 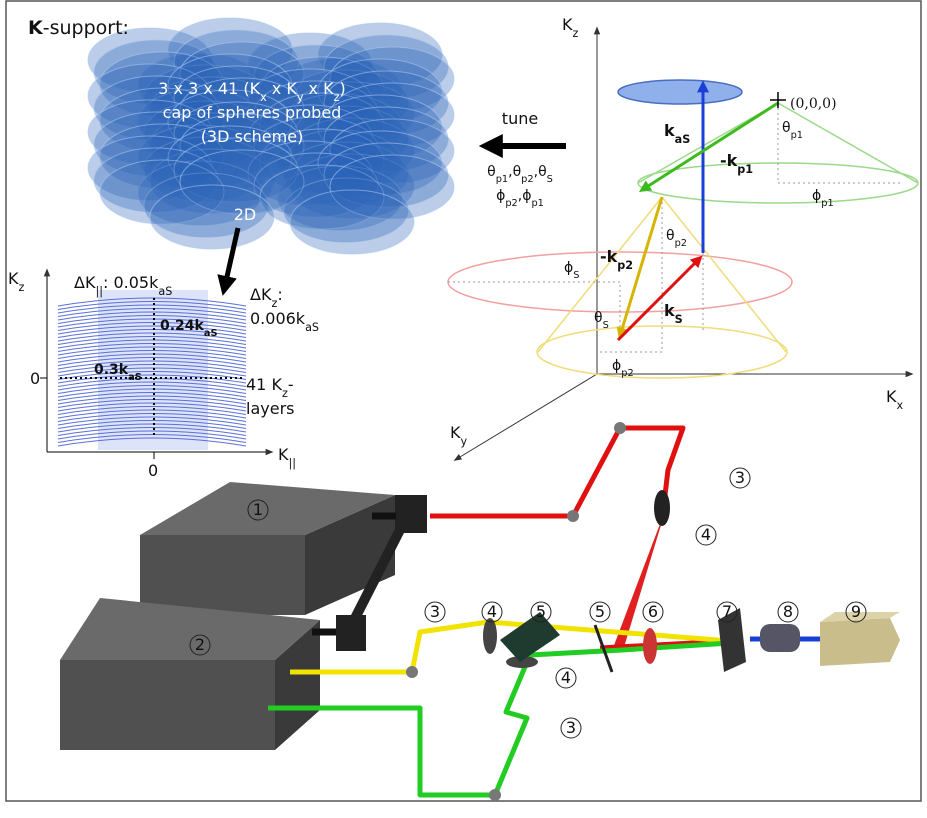 I want to click on angle-label: θS, so click(x=601, y=320).